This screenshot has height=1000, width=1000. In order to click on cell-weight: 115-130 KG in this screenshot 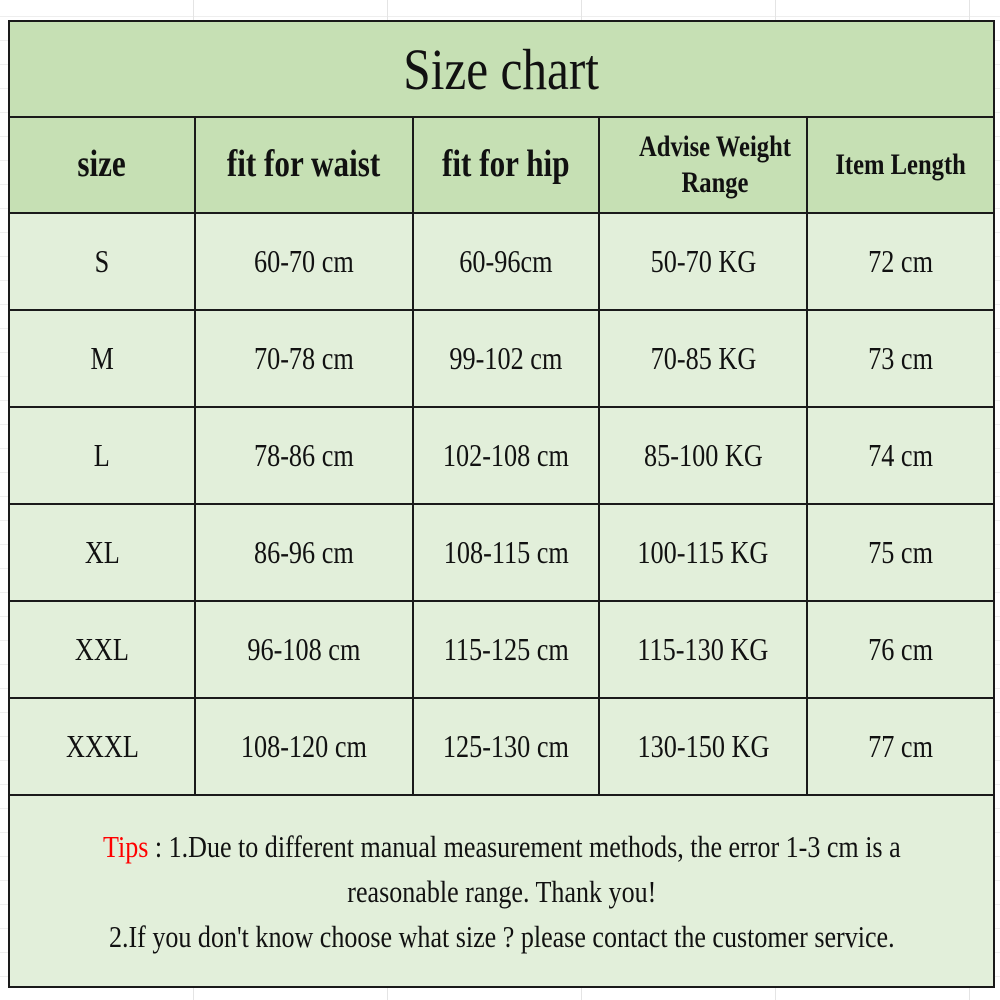, I will do `click(703, 649)`.